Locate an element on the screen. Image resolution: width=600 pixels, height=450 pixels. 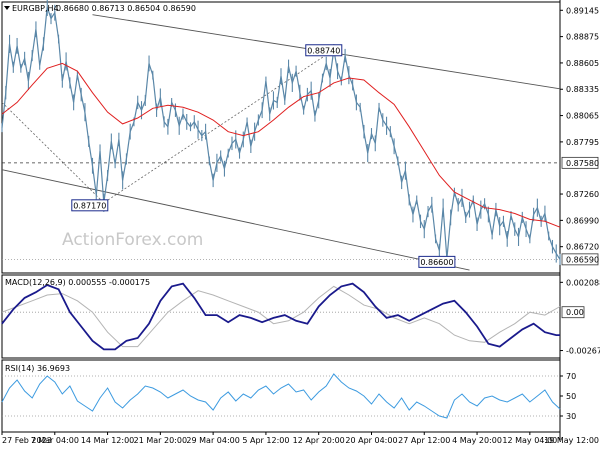
main-tick-label: 0.86590 is located at coordinates (582, 259).